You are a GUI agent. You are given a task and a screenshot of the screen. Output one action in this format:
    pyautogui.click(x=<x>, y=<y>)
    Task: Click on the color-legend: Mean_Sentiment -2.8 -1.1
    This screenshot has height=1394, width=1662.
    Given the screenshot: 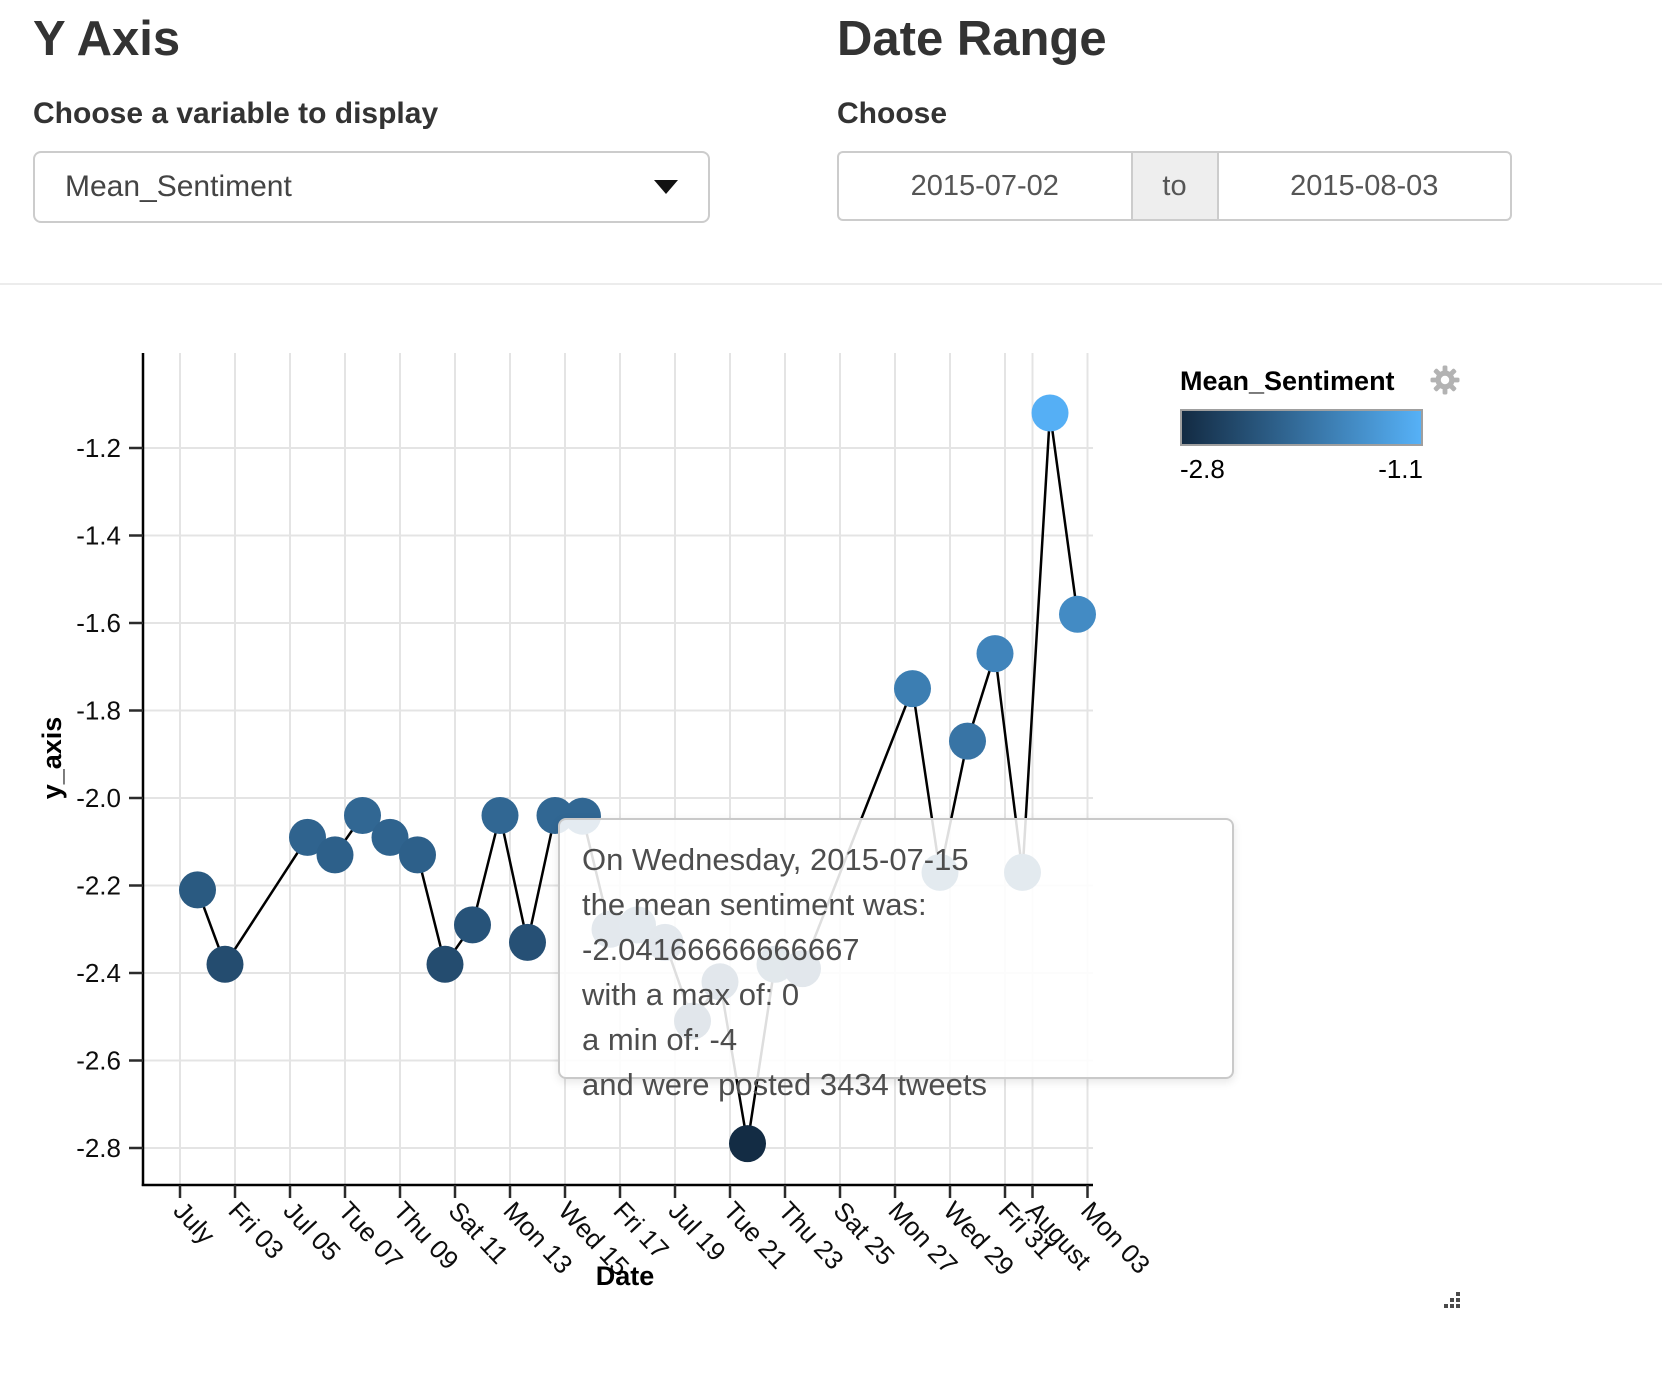 What is the action you would take?
    pyautogui.click(x=1301, y=425)
    